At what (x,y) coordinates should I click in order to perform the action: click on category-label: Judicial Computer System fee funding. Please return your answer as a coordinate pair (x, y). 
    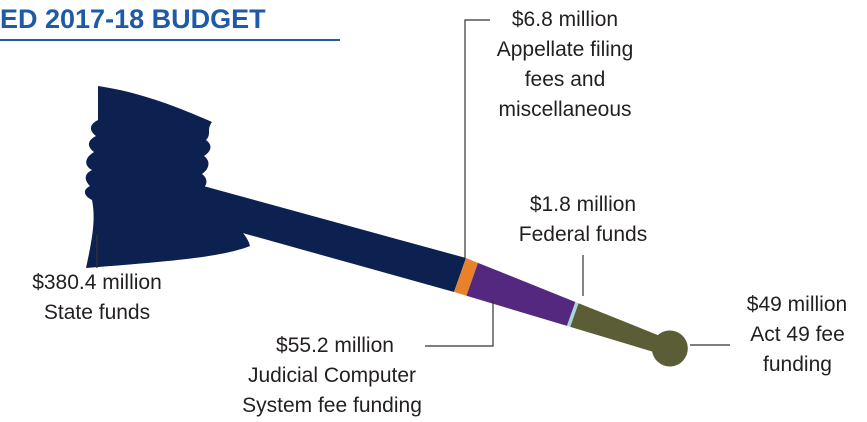
    Looking at the image, I should click on (332, 390).